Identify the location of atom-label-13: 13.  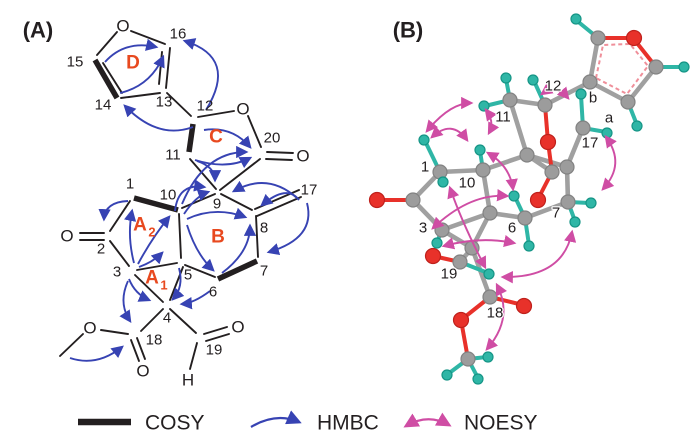
(164, 102).